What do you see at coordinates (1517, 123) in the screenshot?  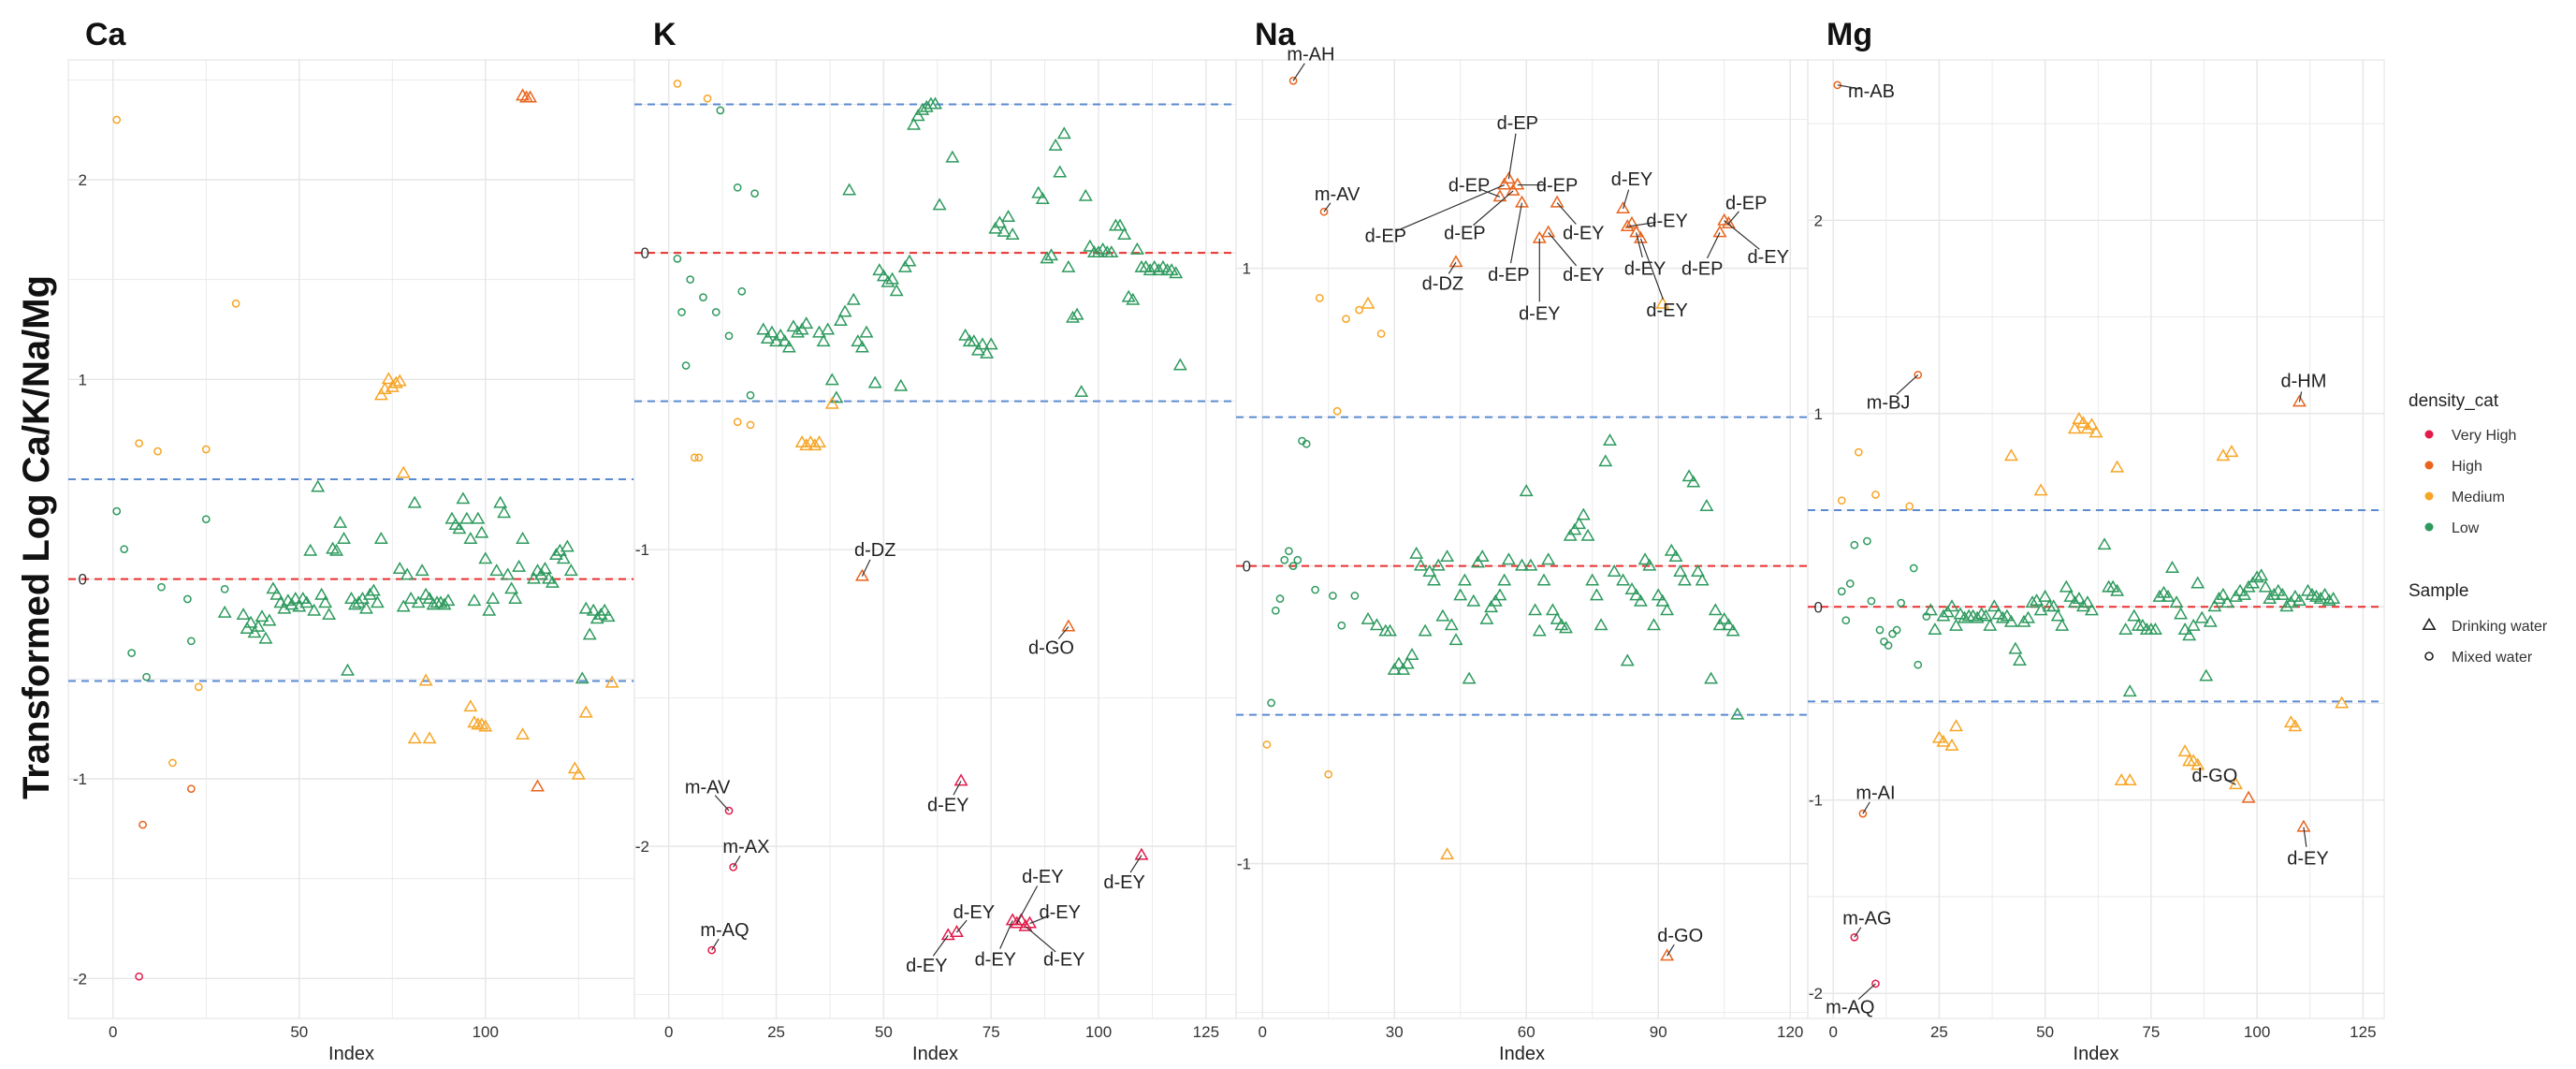 I see `annotation-label: d-EP` at bounding box center [1517, 123].